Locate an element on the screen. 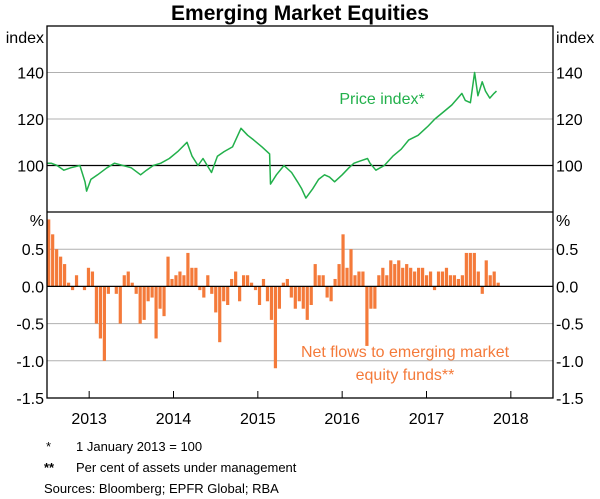 This screenshot has height=499, width=600. left-axis-unit-top: index is located at coordinates (25, 38).